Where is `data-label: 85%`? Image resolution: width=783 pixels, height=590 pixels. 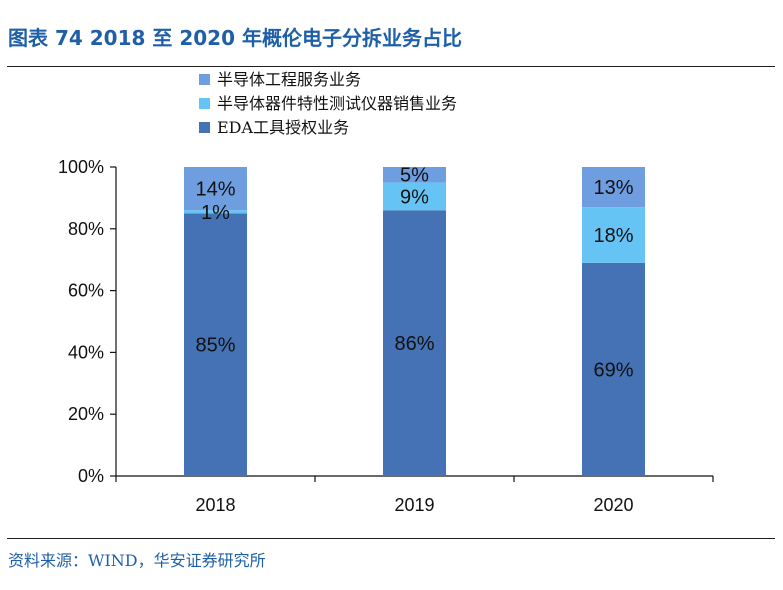 data-label: 85% is located at coordinates (215, 346).